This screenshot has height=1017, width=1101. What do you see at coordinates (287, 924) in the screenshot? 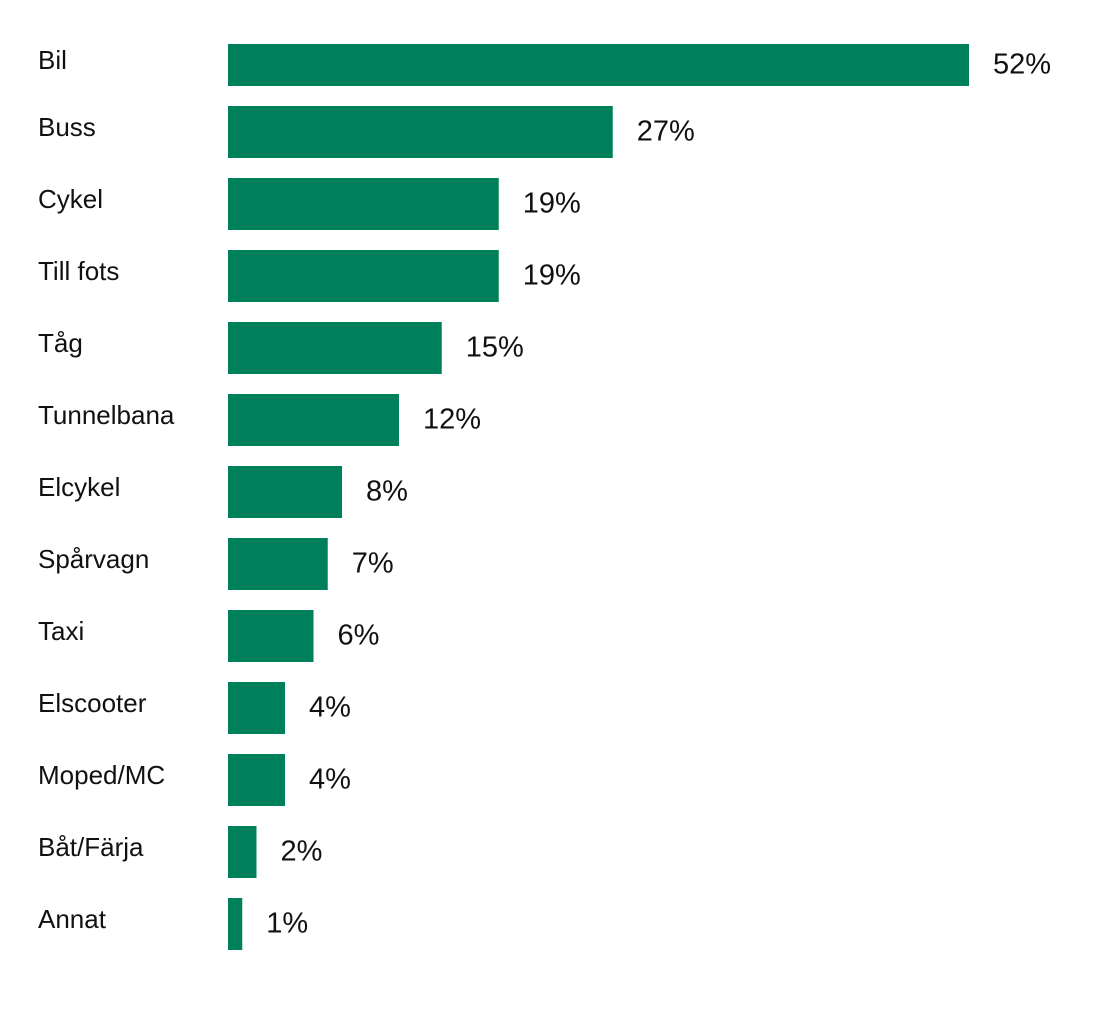
I see `value-label: 1%` at bounding box center [287, 924].